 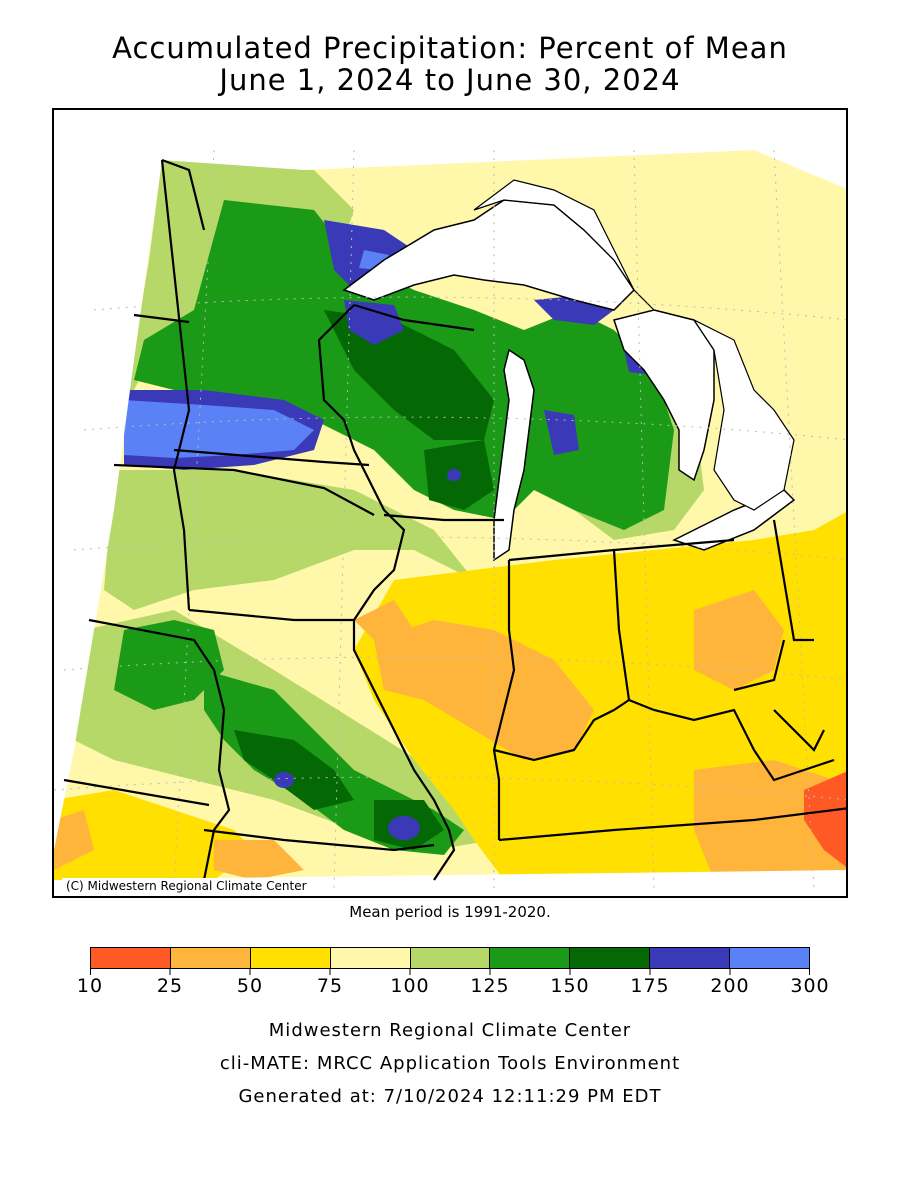 What do you see at coordinates (561, 432) in the screenshot?
I see `zone-175-200-mi-west` at bounding box center [561, 432].